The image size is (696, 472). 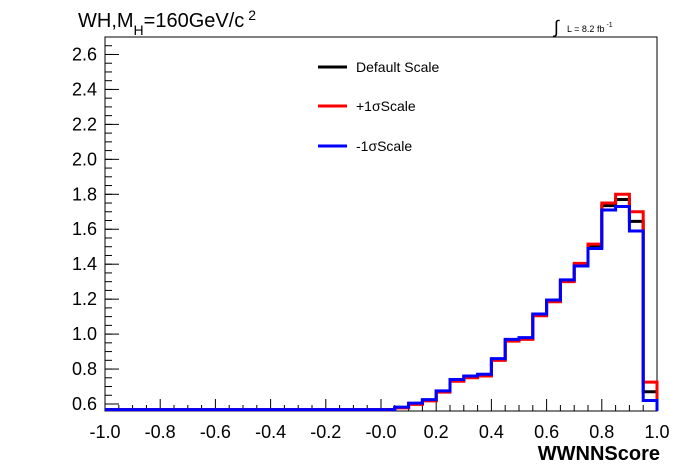 I want to click on legend-label-2: -1σScale, so click(x=384, y=146).